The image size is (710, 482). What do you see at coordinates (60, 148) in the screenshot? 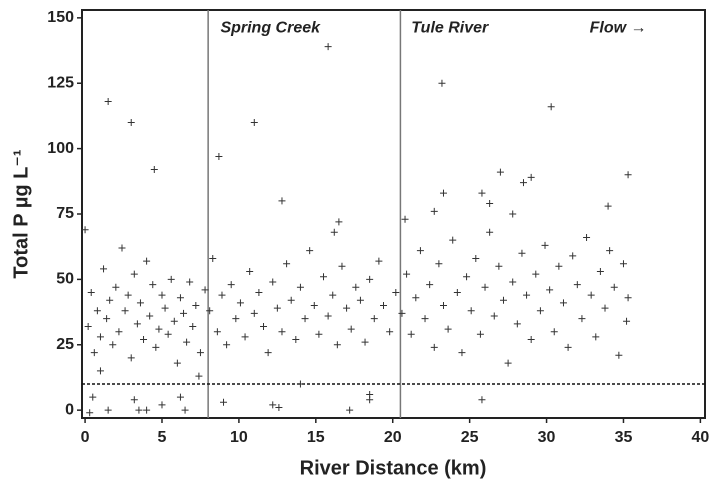
I see `y-tick-label: 100` at bounding box center [60, 148].